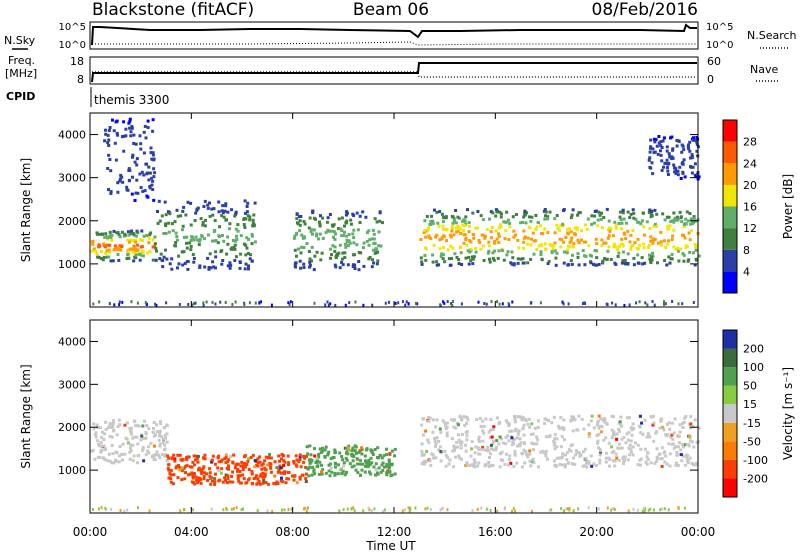 This screenshot has width=800, height=554. Describe the element at coordinates (750, 142) in the screenshot. I see `power-colorbar-tick: 28` at that location.